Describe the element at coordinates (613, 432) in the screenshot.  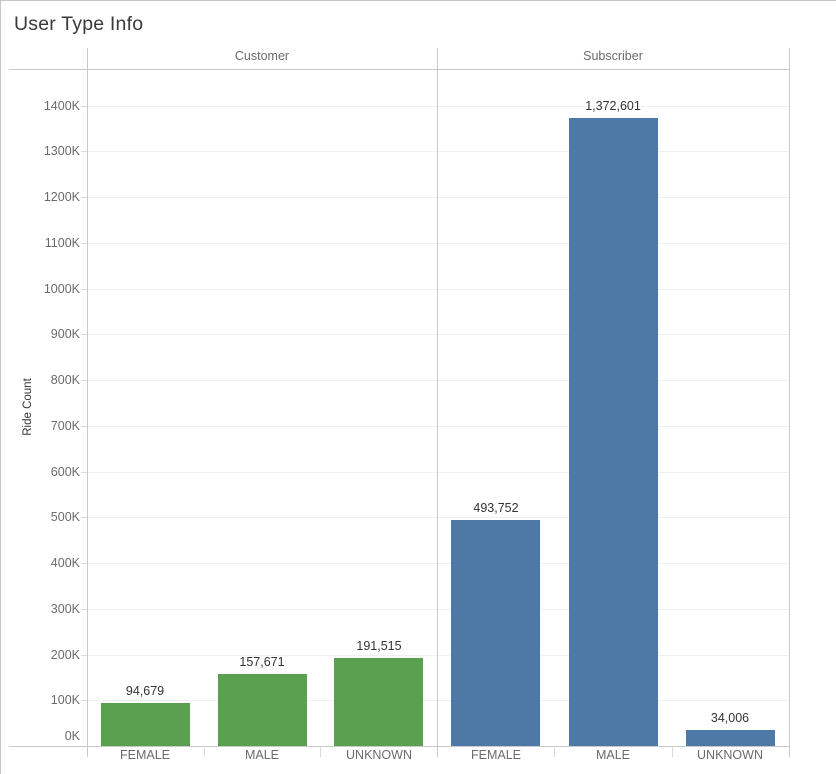
I see `bar-subscriber-male` at that location.